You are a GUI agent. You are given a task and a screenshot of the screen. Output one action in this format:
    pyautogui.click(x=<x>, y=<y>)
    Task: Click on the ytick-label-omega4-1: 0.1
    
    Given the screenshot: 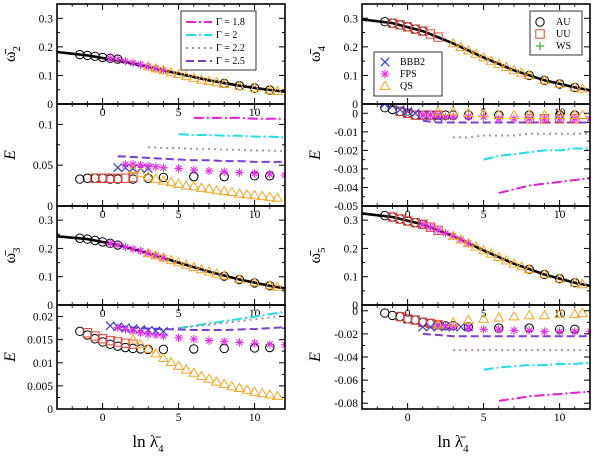 What is the action you would take?
    pyautogui.click(x=351, y=76)
    